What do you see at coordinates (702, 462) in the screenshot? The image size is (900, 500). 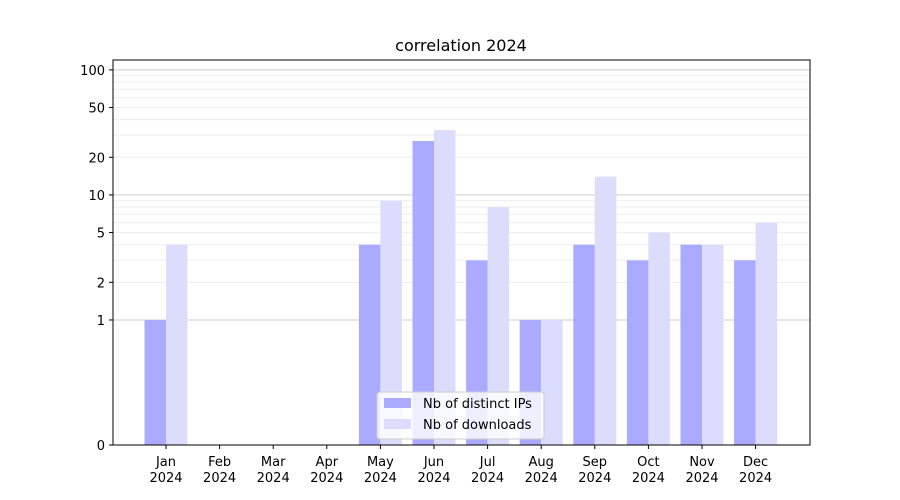 I see `x-tick-label-line: Nov` at bounding box center [702, 462].